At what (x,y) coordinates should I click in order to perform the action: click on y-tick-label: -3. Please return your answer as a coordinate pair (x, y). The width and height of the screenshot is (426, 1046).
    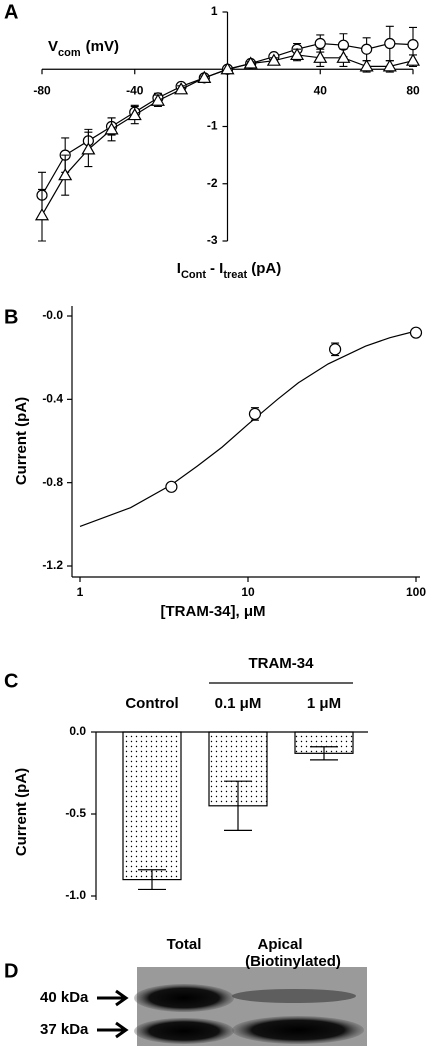
    Looking at the image, I should click on (212, 240).